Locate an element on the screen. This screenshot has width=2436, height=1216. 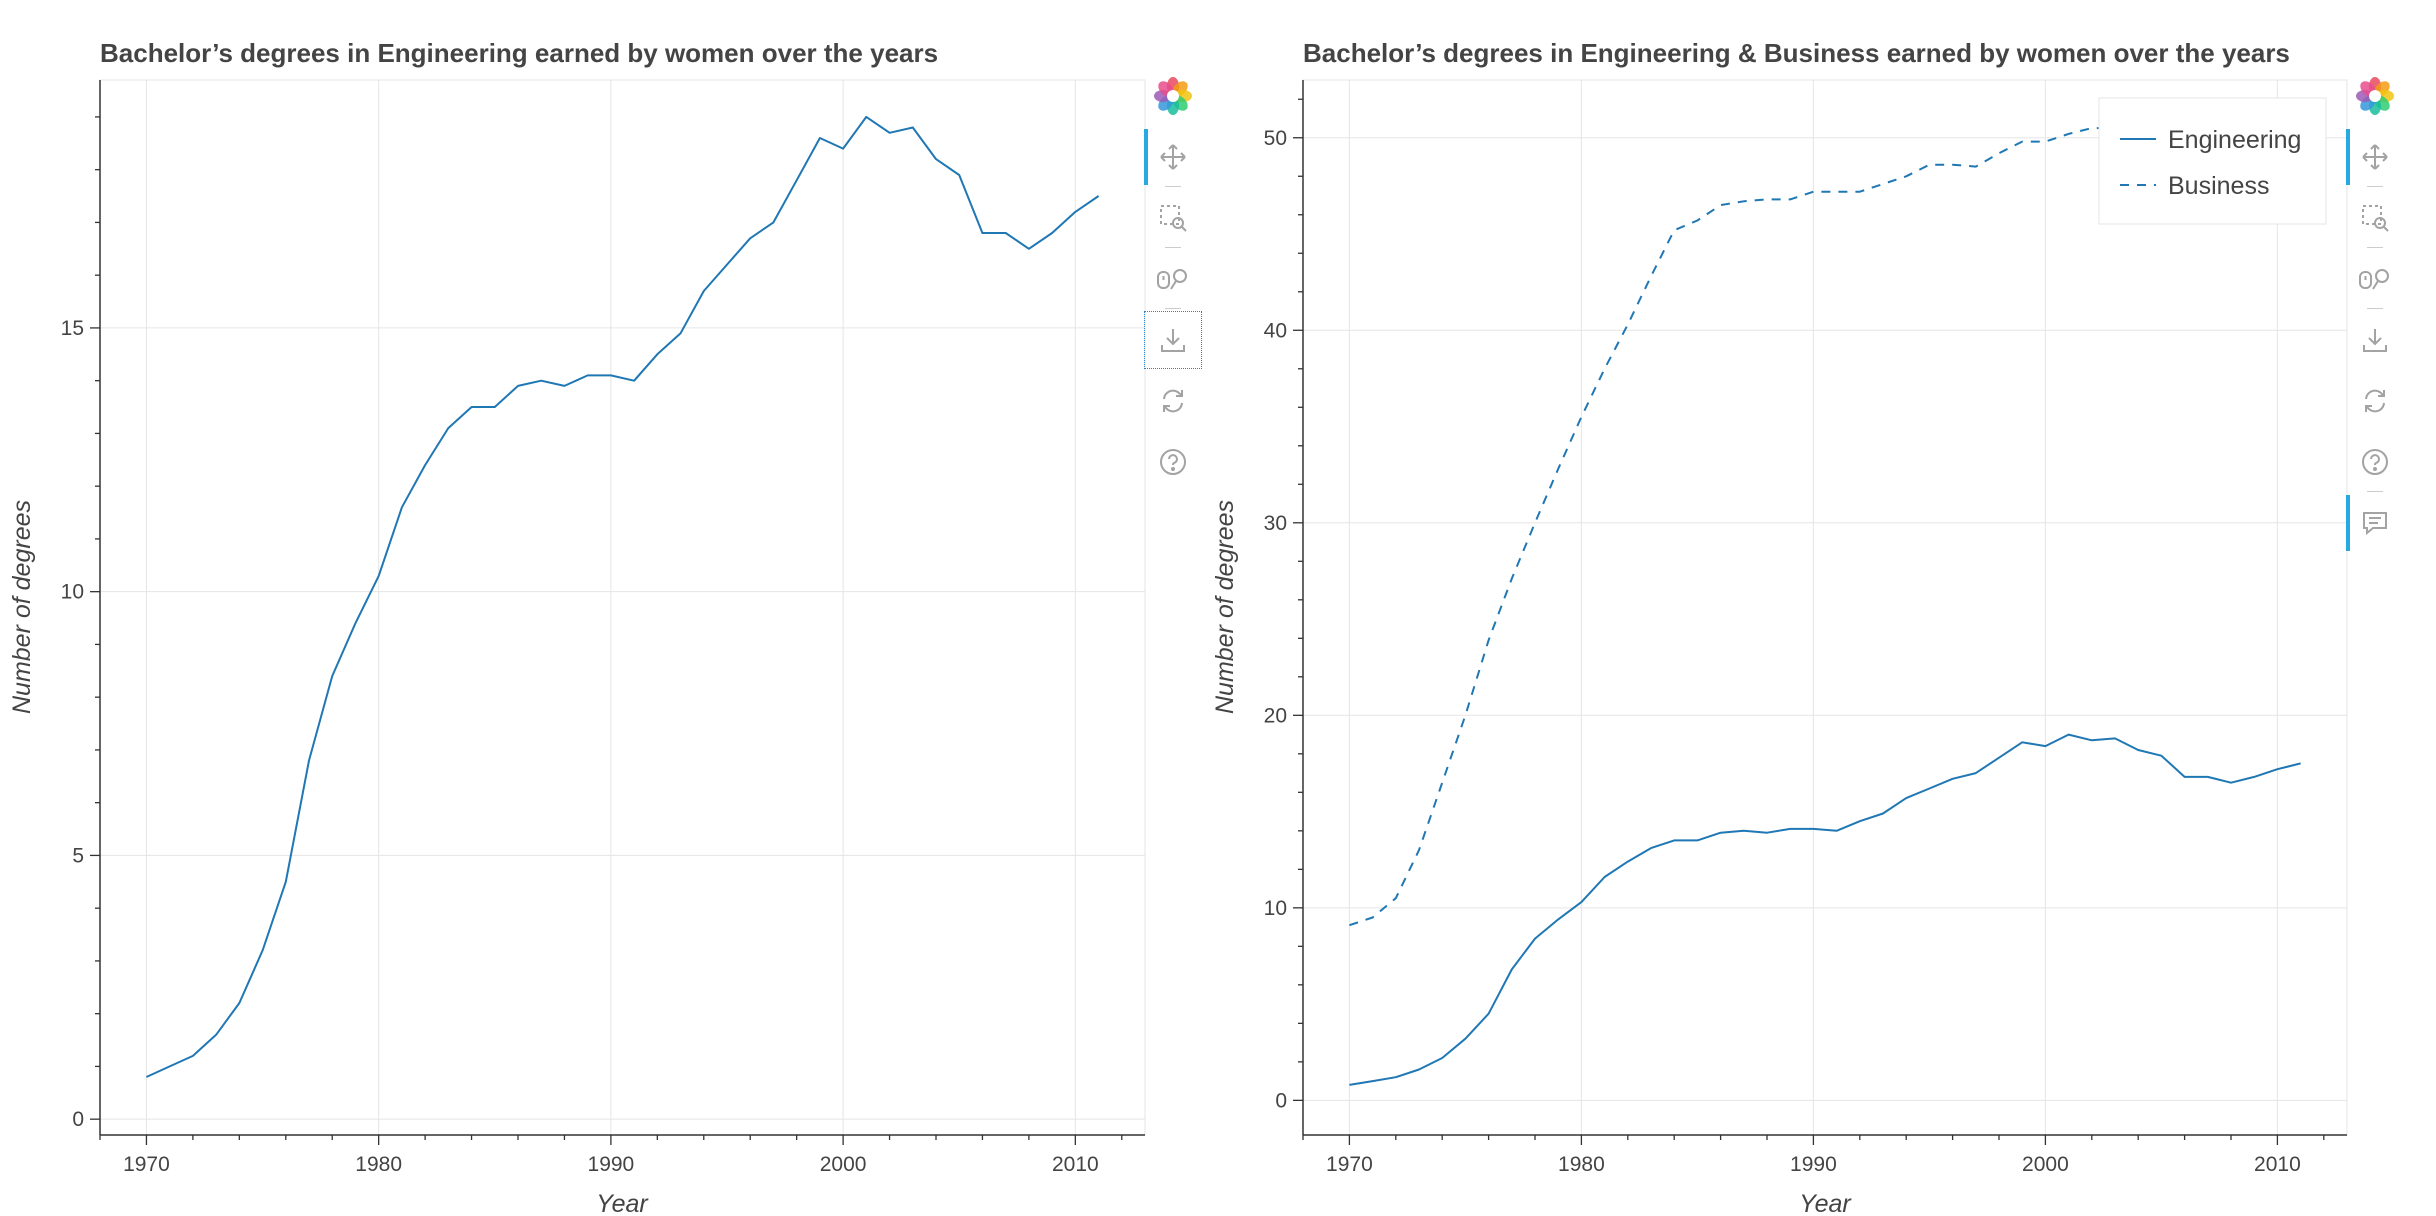
left-x-tick-label-1980: 1980 is located at coordinates (378, 1164).